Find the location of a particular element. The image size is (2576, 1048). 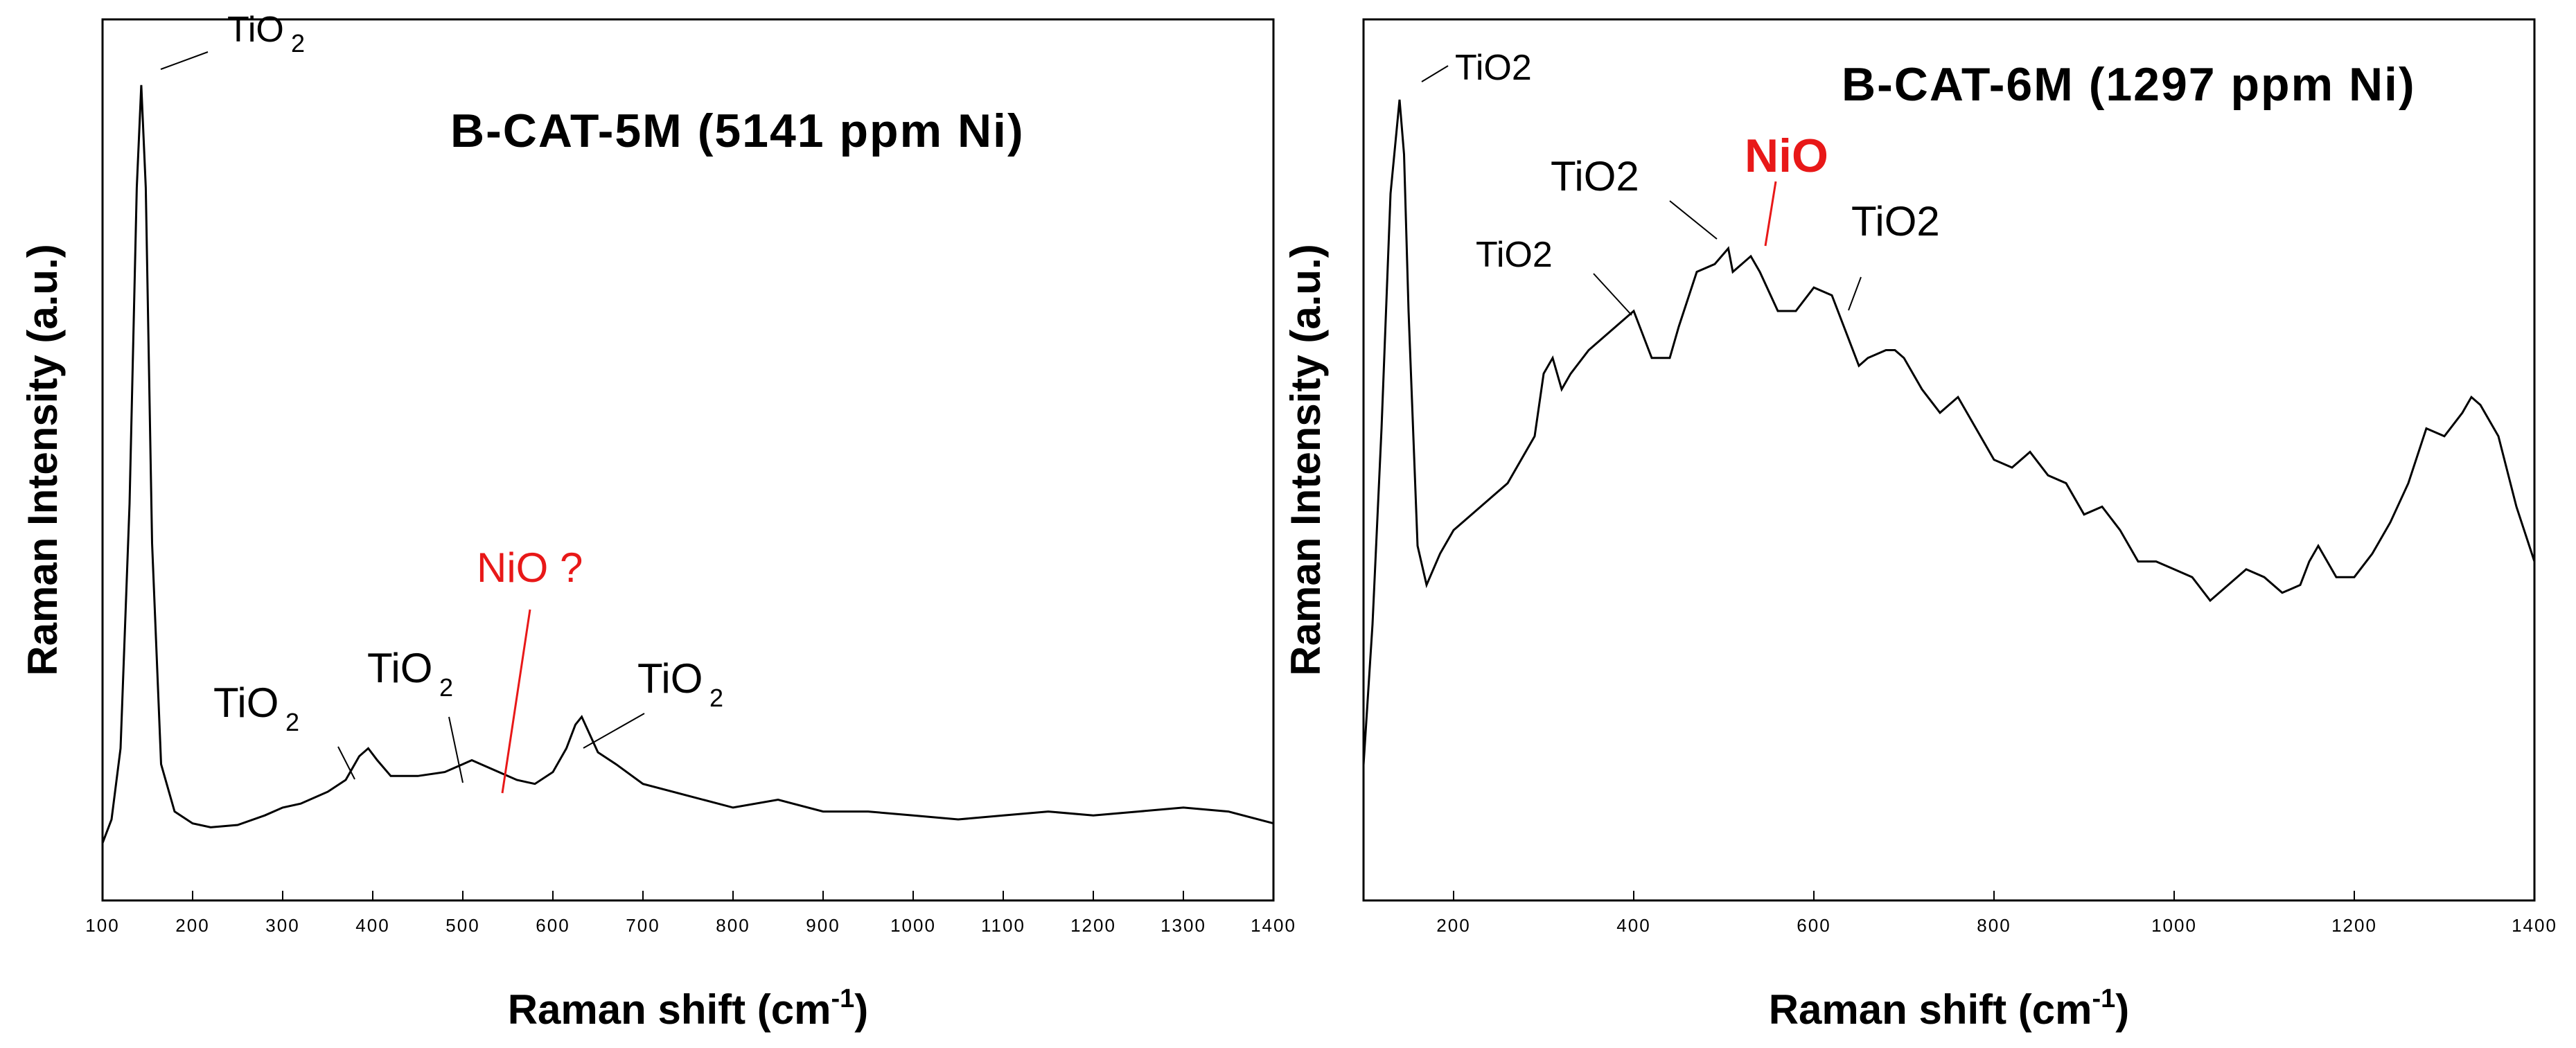

x-tick-label: 300 is located at coordinates (282, 925).